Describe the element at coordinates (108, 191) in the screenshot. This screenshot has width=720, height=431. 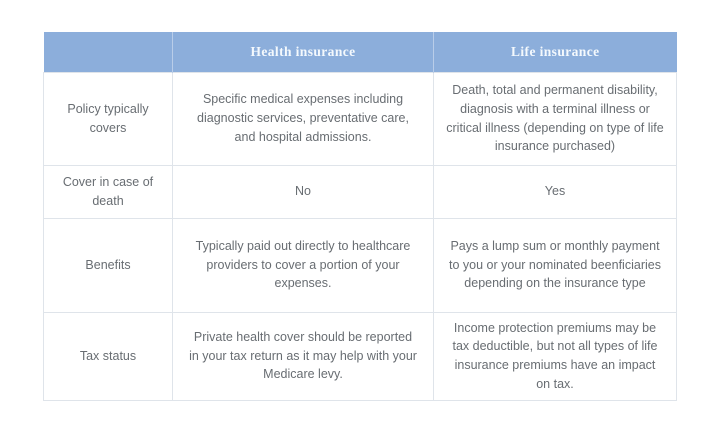
I see `row-label-cover-death: Cover in case of death` at that location.